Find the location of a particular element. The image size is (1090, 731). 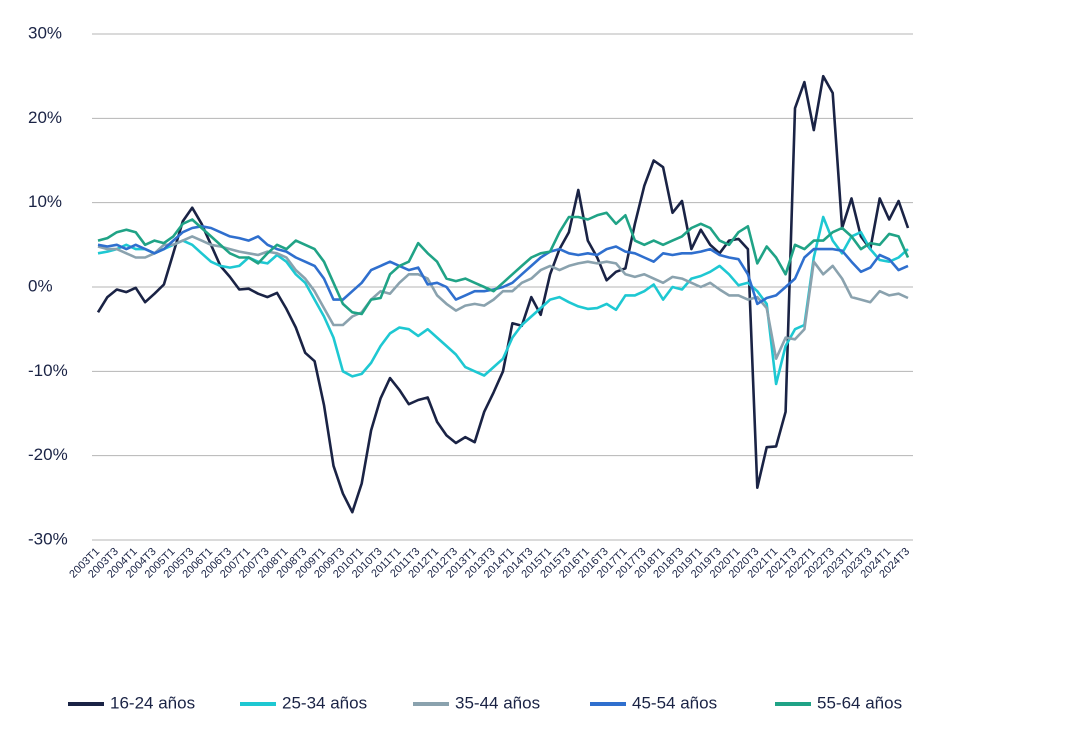

legend-label: 55-64 años is located at coordinates (859, 702).